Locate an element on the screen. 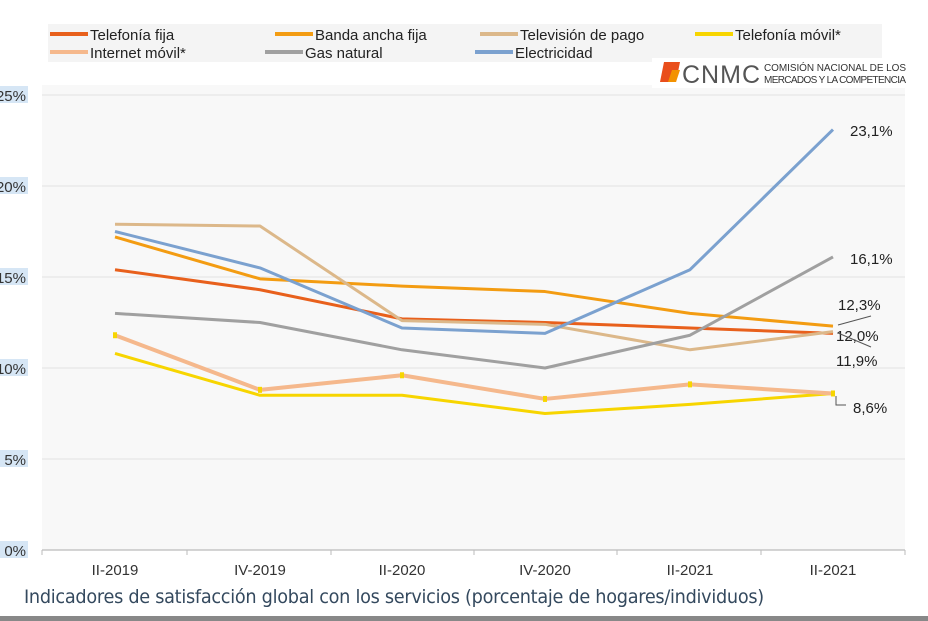 The image size is (928, 621). xtick-label: IV-2020 is located at coordinates (545, 570).